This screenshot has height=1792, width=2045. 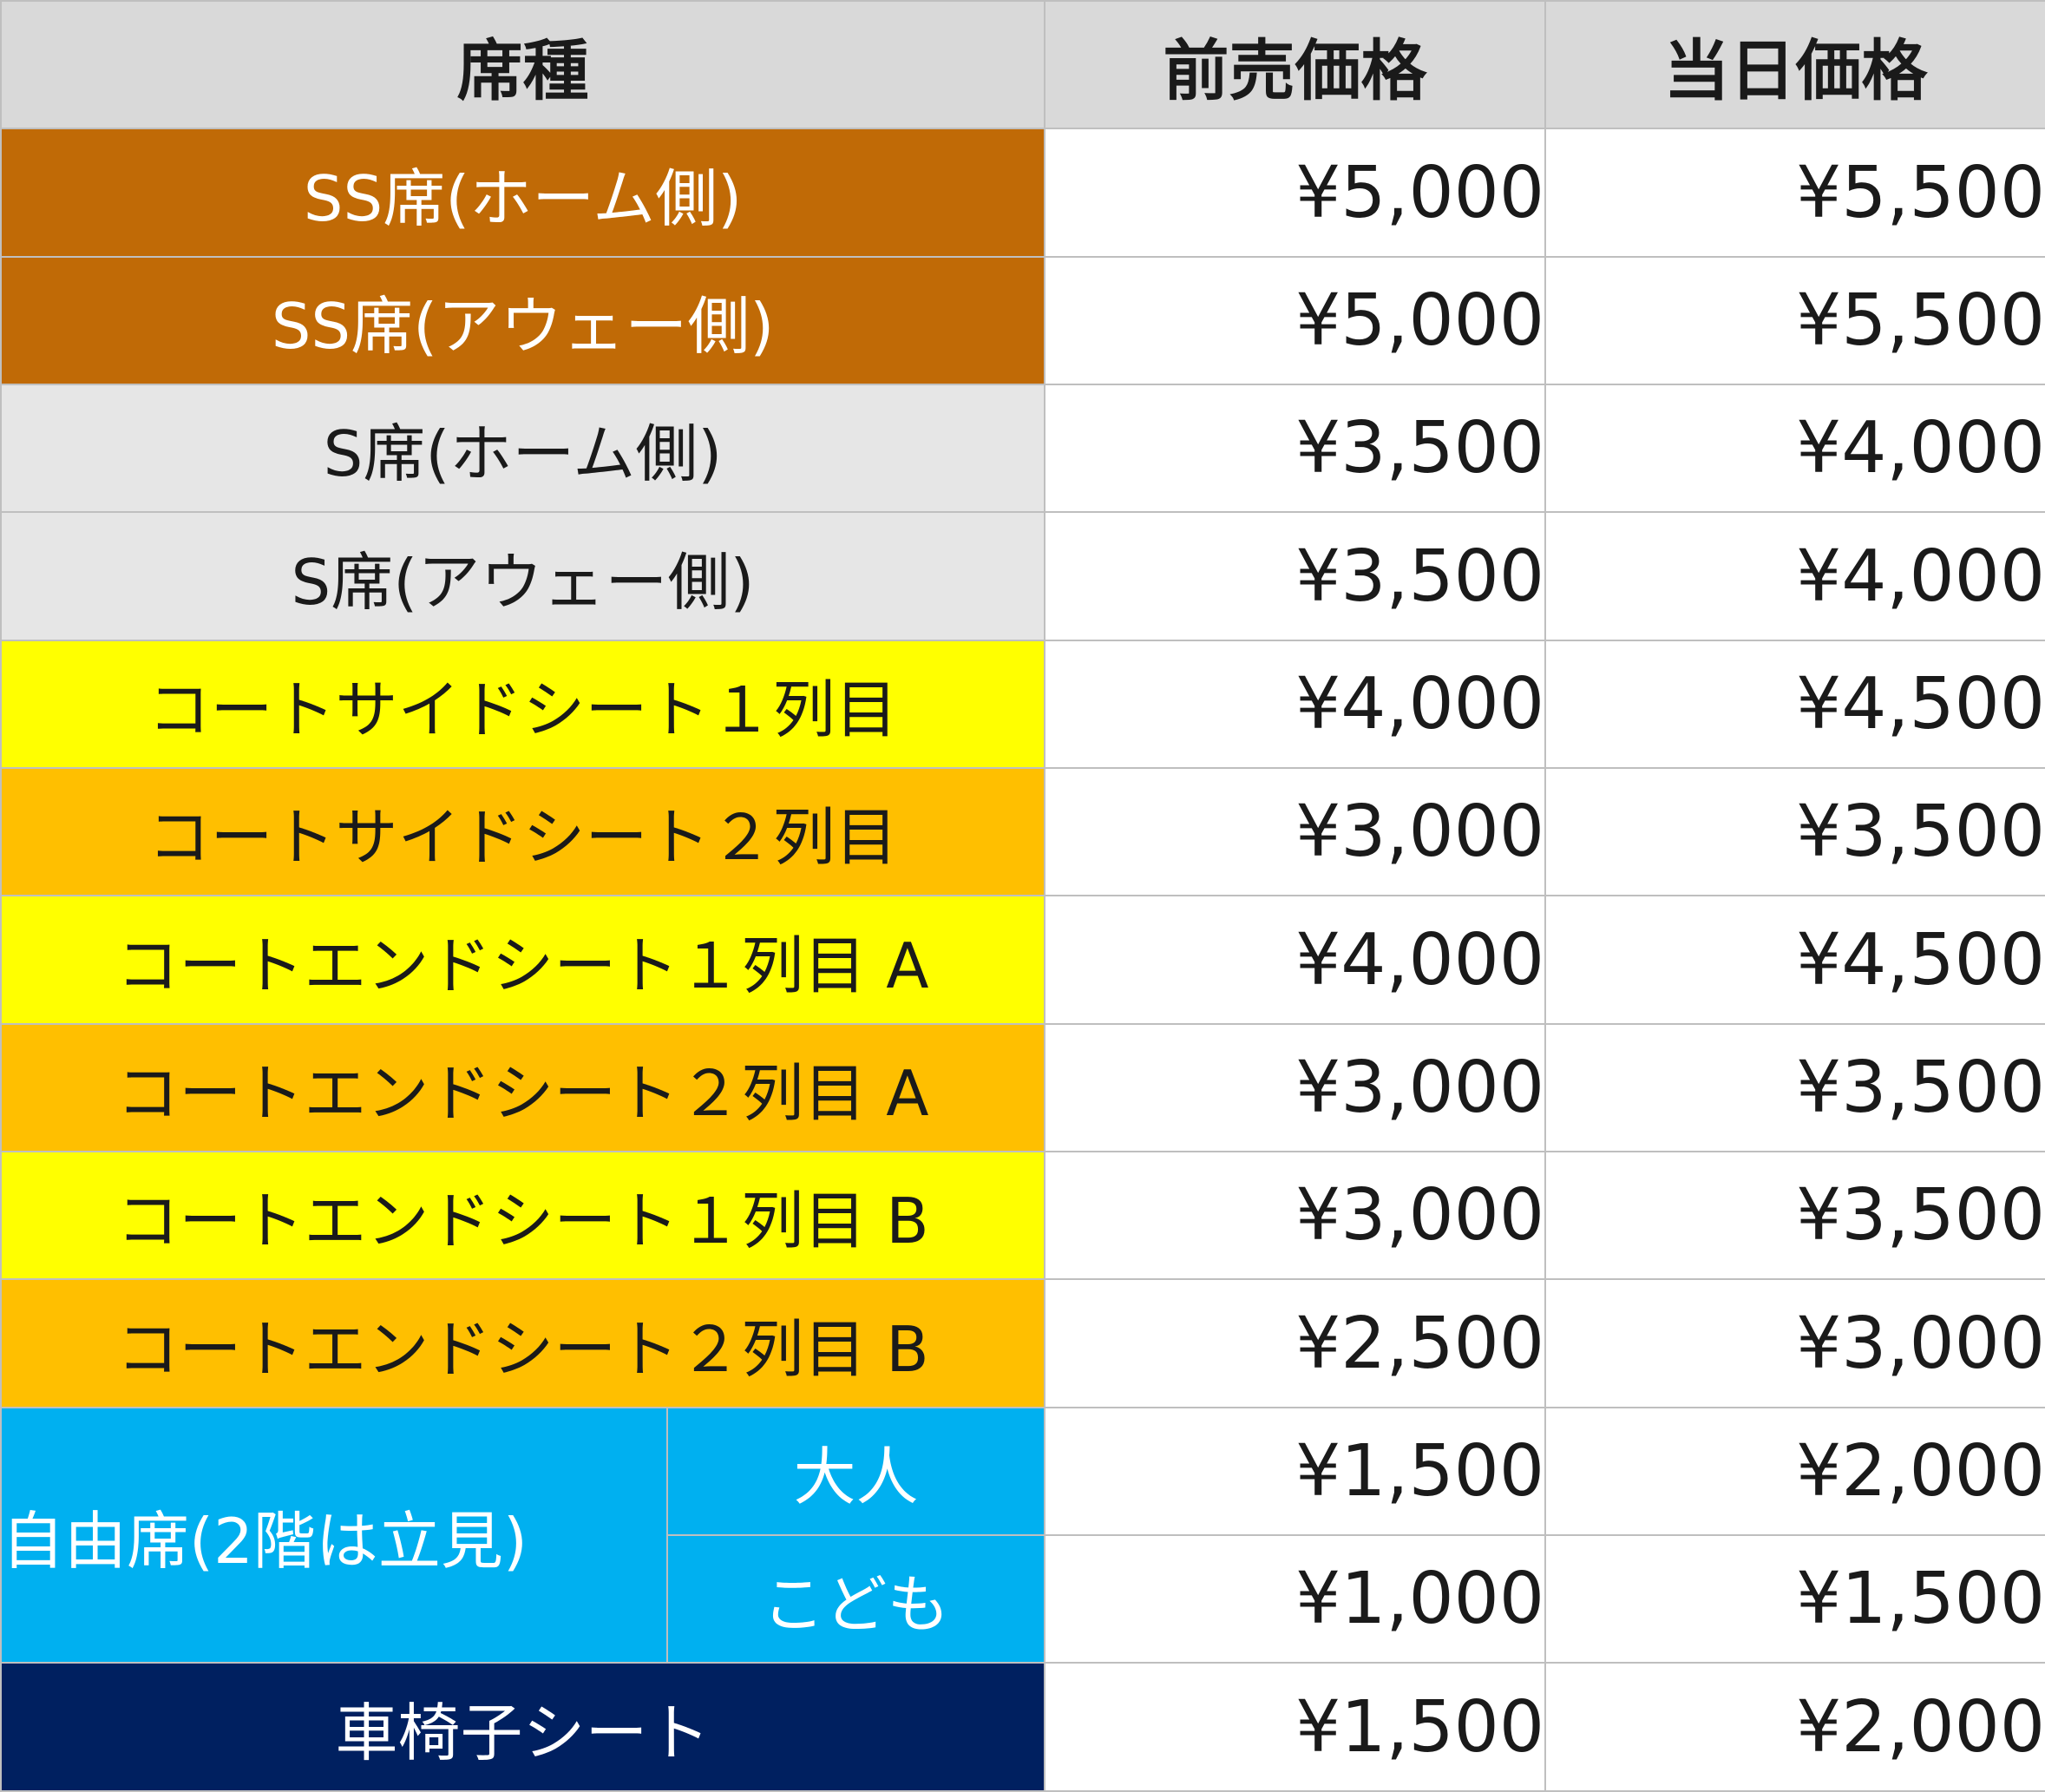 I want to click on table-row: コートサイドシート１列目 ¥4,000 ¥4,500, so click(x=1022, y=704).